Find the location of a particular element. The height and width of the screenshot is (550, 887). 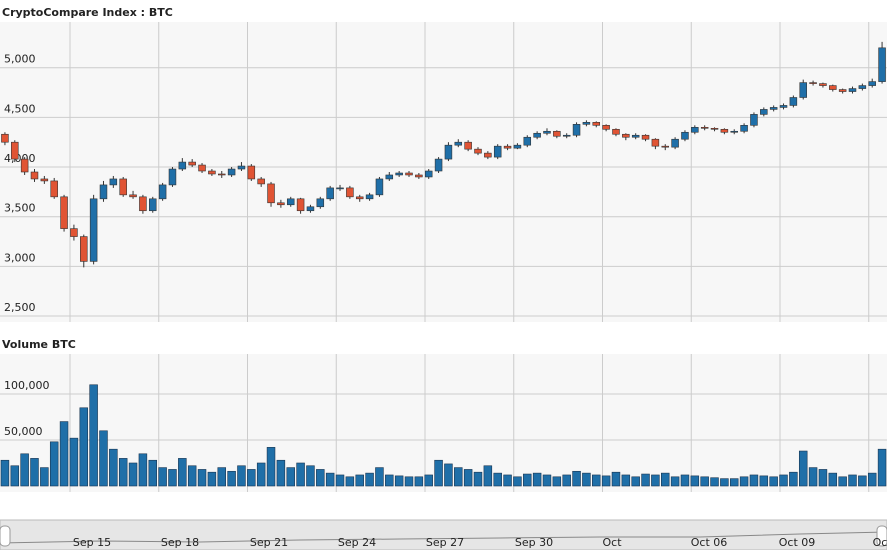

y-tick-label: 50,000 is located at coordinates (23, 431).